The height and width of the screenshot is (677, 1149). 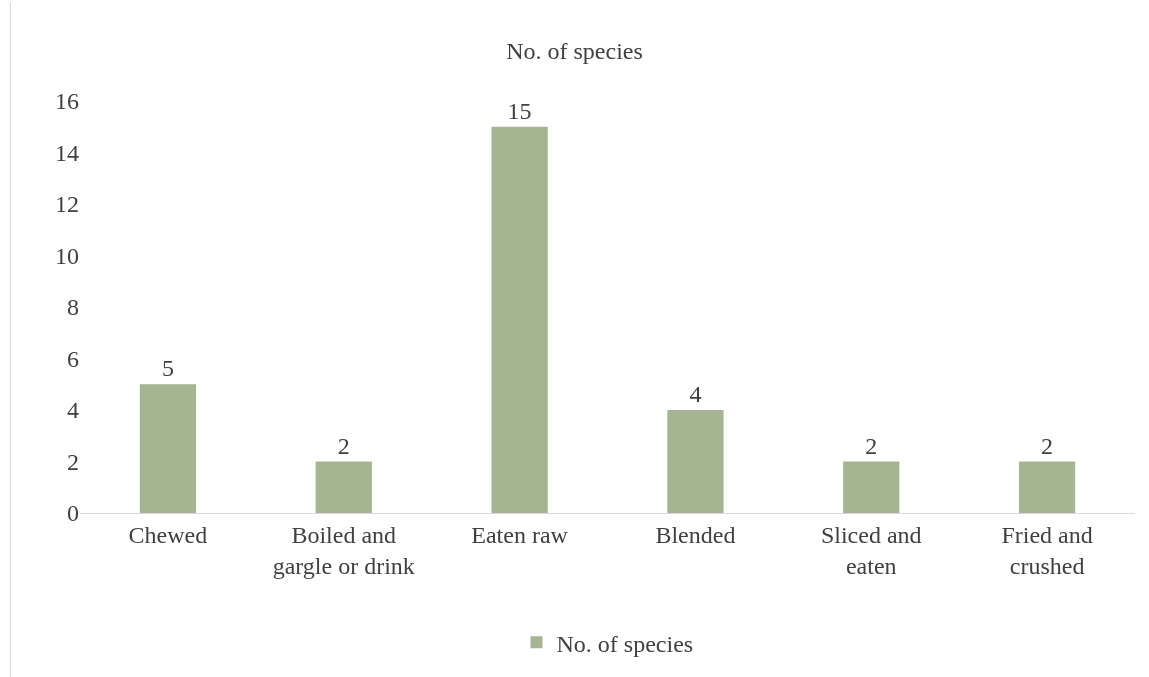 What do you see at coordinates (574, 51) in the screenshot?
I see `chart-title: No. of species` at bounding box center [574, 51].